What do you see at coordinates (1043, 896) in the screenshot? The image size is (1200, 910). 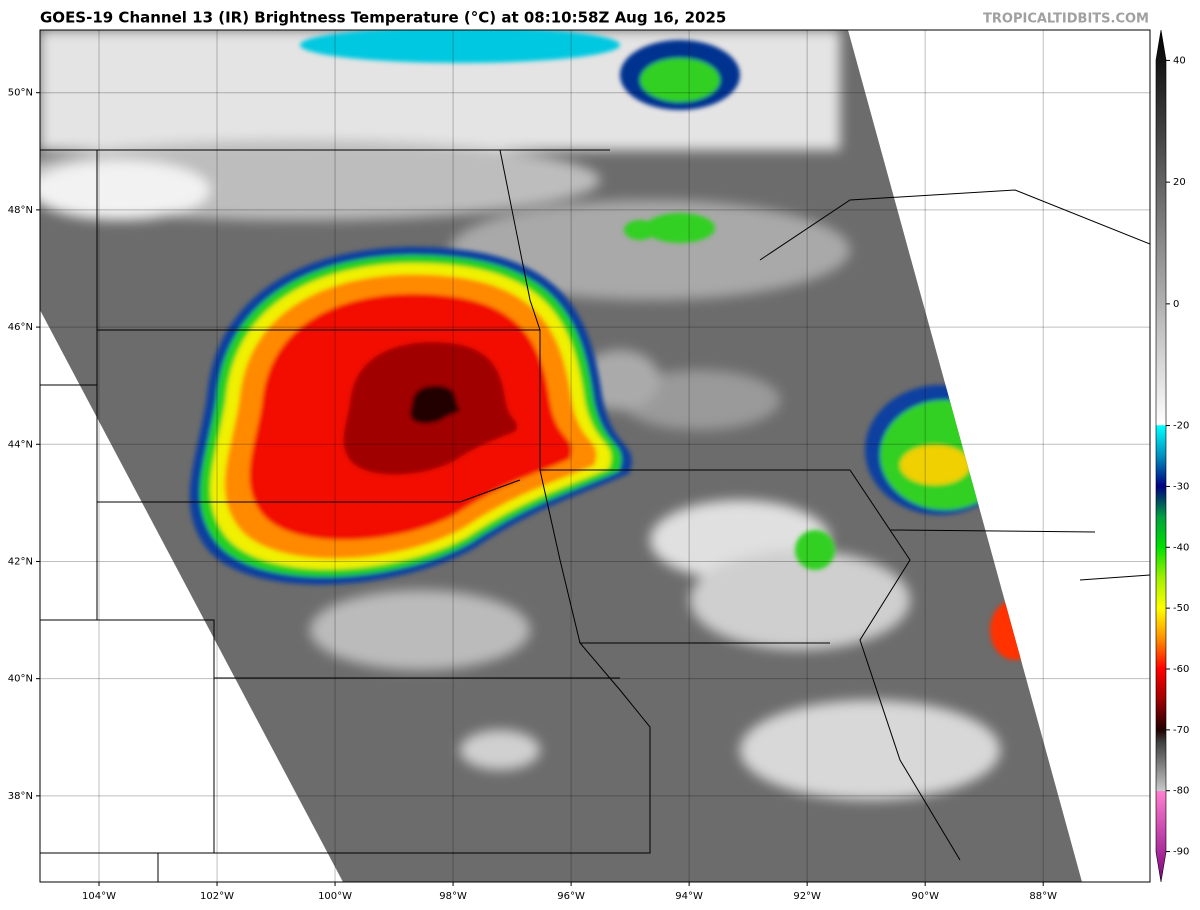 I see `lon-label: 88°W` at bounding box center [1043, 896].